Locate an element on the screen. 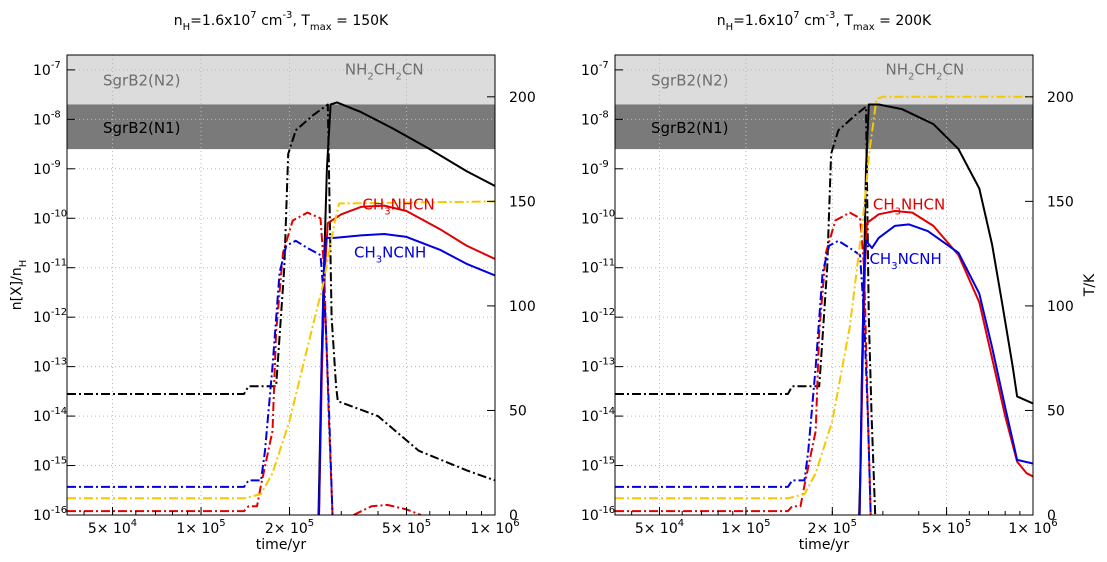 The image size is (1107, 562). chart-title: nH=1.6x107 cm-3, Tmax = 200K is located at coordinates (824, 21).